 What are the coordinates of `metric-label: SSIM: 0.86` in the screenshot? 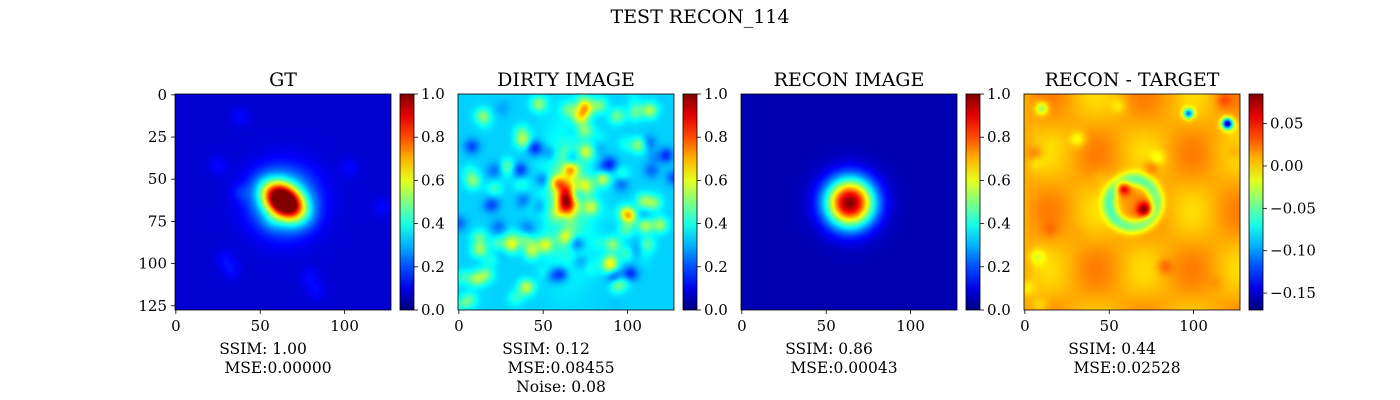 It's located at (829, 349).